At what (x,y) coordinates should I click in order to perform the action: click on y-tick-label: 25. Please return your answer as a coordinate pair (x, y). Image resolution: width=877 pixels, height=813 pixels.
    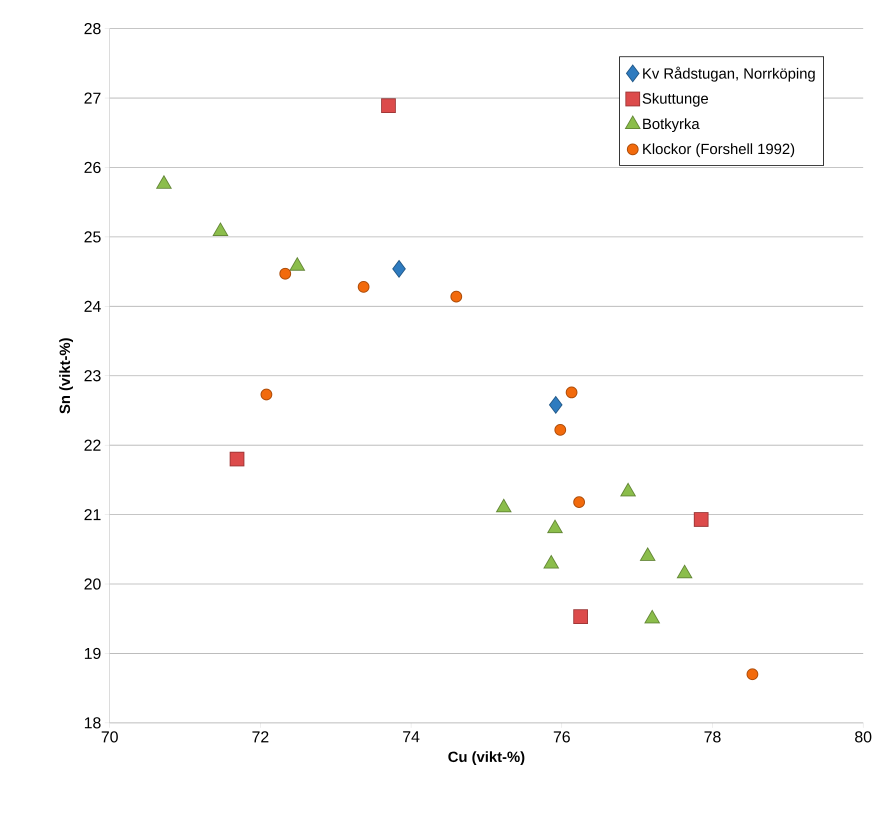
    Looking at the image, I should click on (92, 237).